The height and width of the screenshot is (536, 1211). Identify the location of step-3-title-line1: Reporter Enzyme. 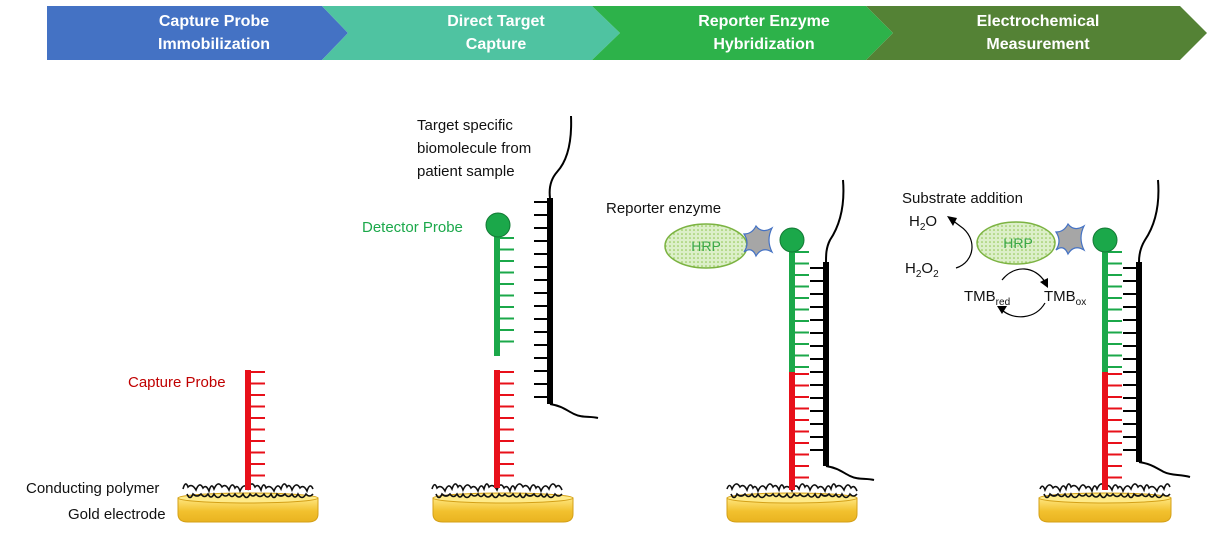
(764, 21).